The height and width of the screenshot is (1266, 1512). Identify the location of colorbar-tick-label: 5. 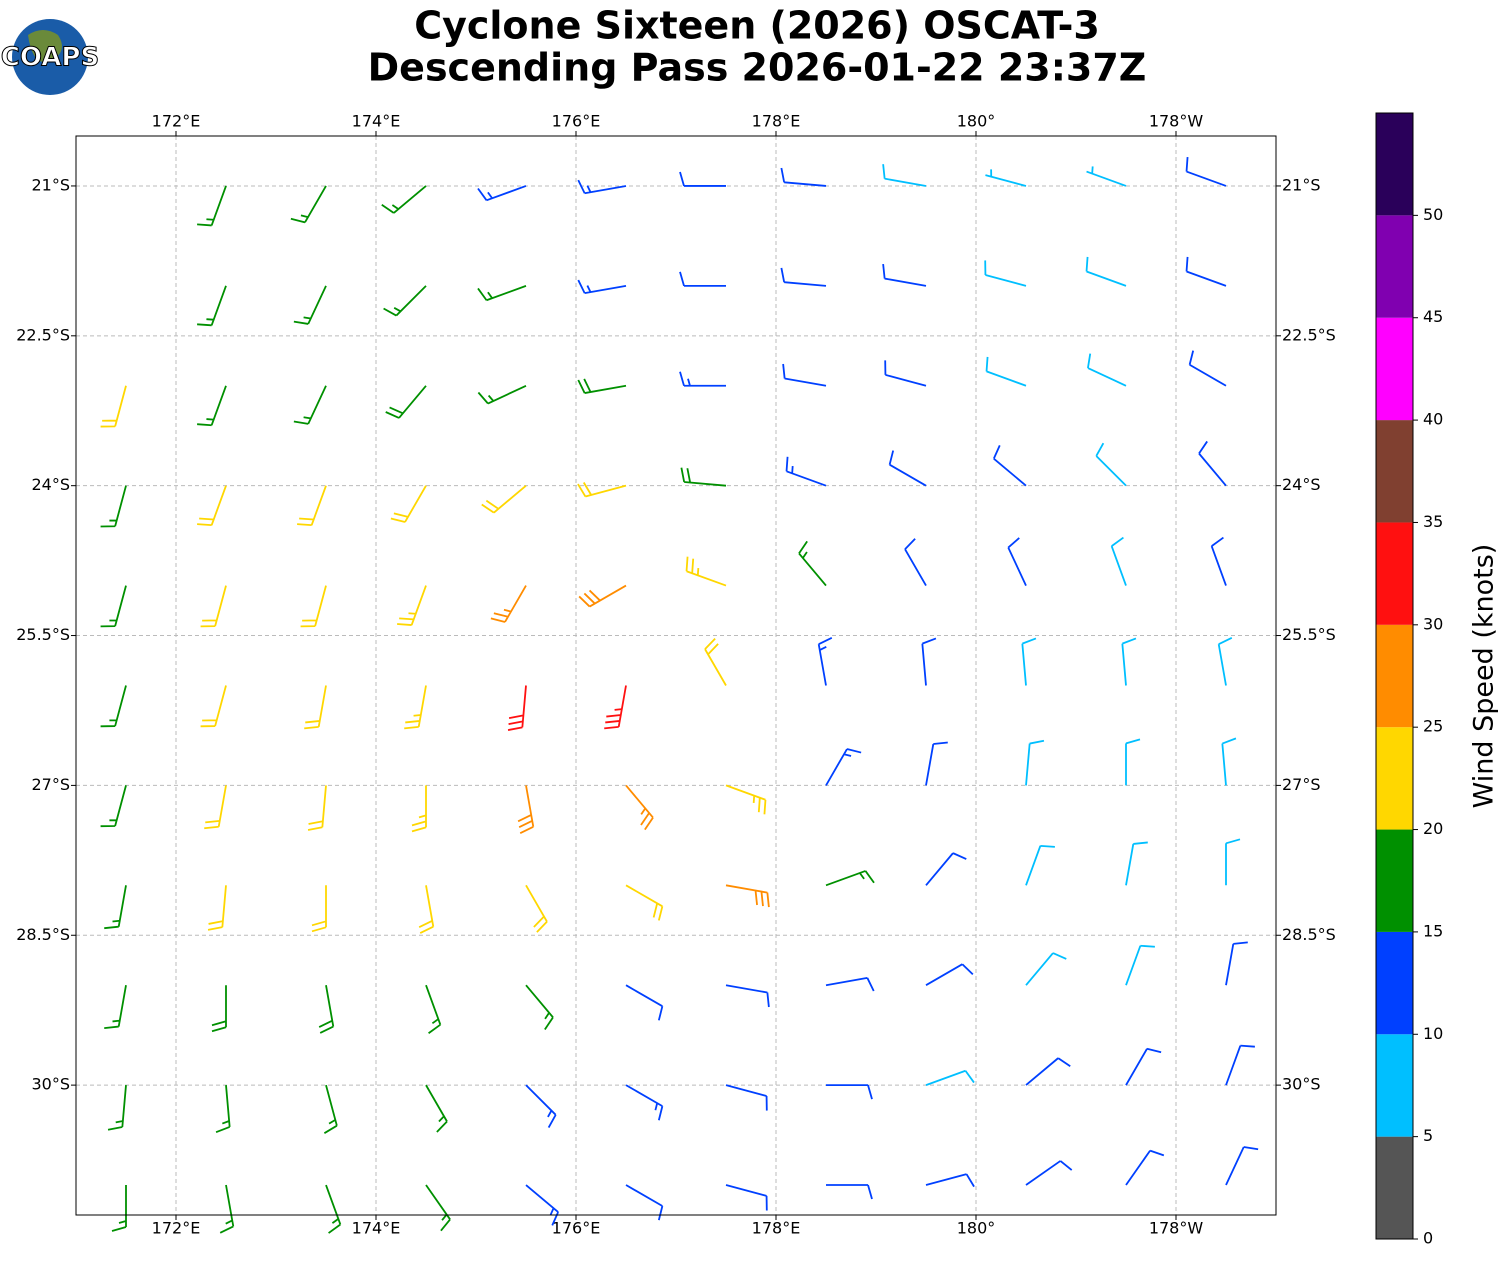
(1428, 1135).